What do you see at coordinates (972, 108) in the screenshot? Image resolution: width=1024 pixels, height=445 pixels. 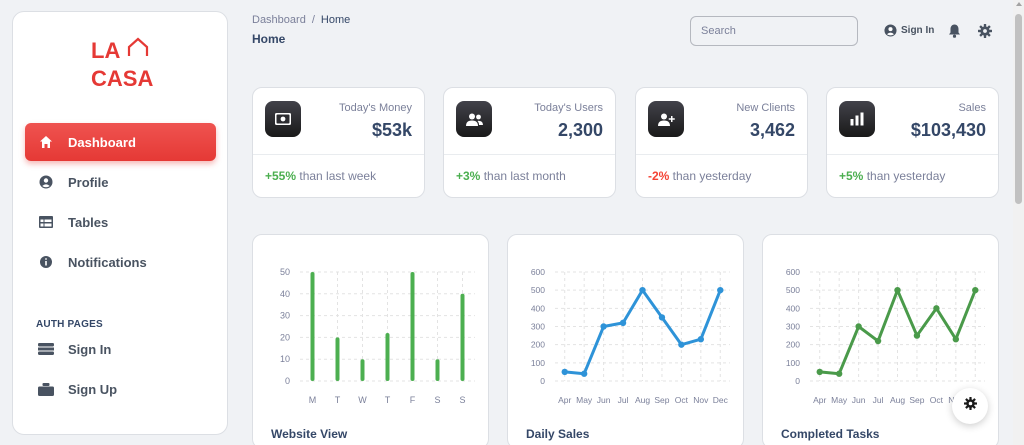 I see `stat-label: Sales` at bounding box center [972, 108].